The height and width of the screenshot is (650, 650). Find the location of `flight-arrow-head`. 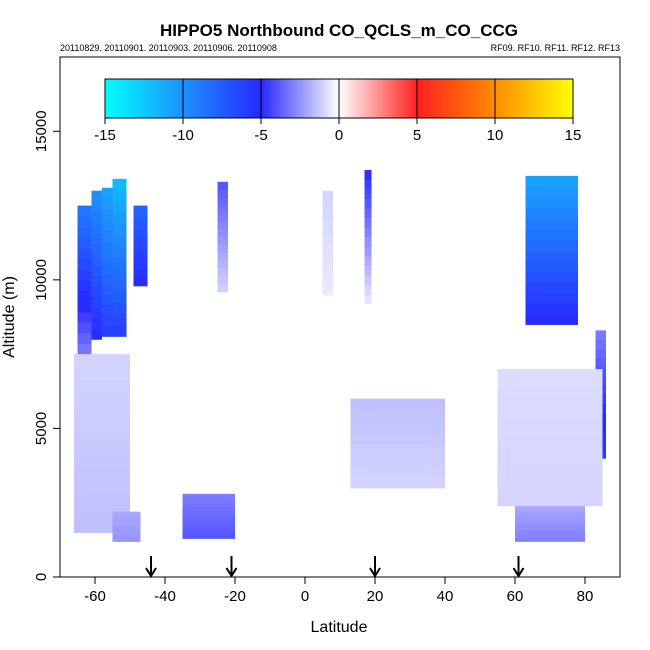

flight-arrow-head is located at coordinates (518, 572).